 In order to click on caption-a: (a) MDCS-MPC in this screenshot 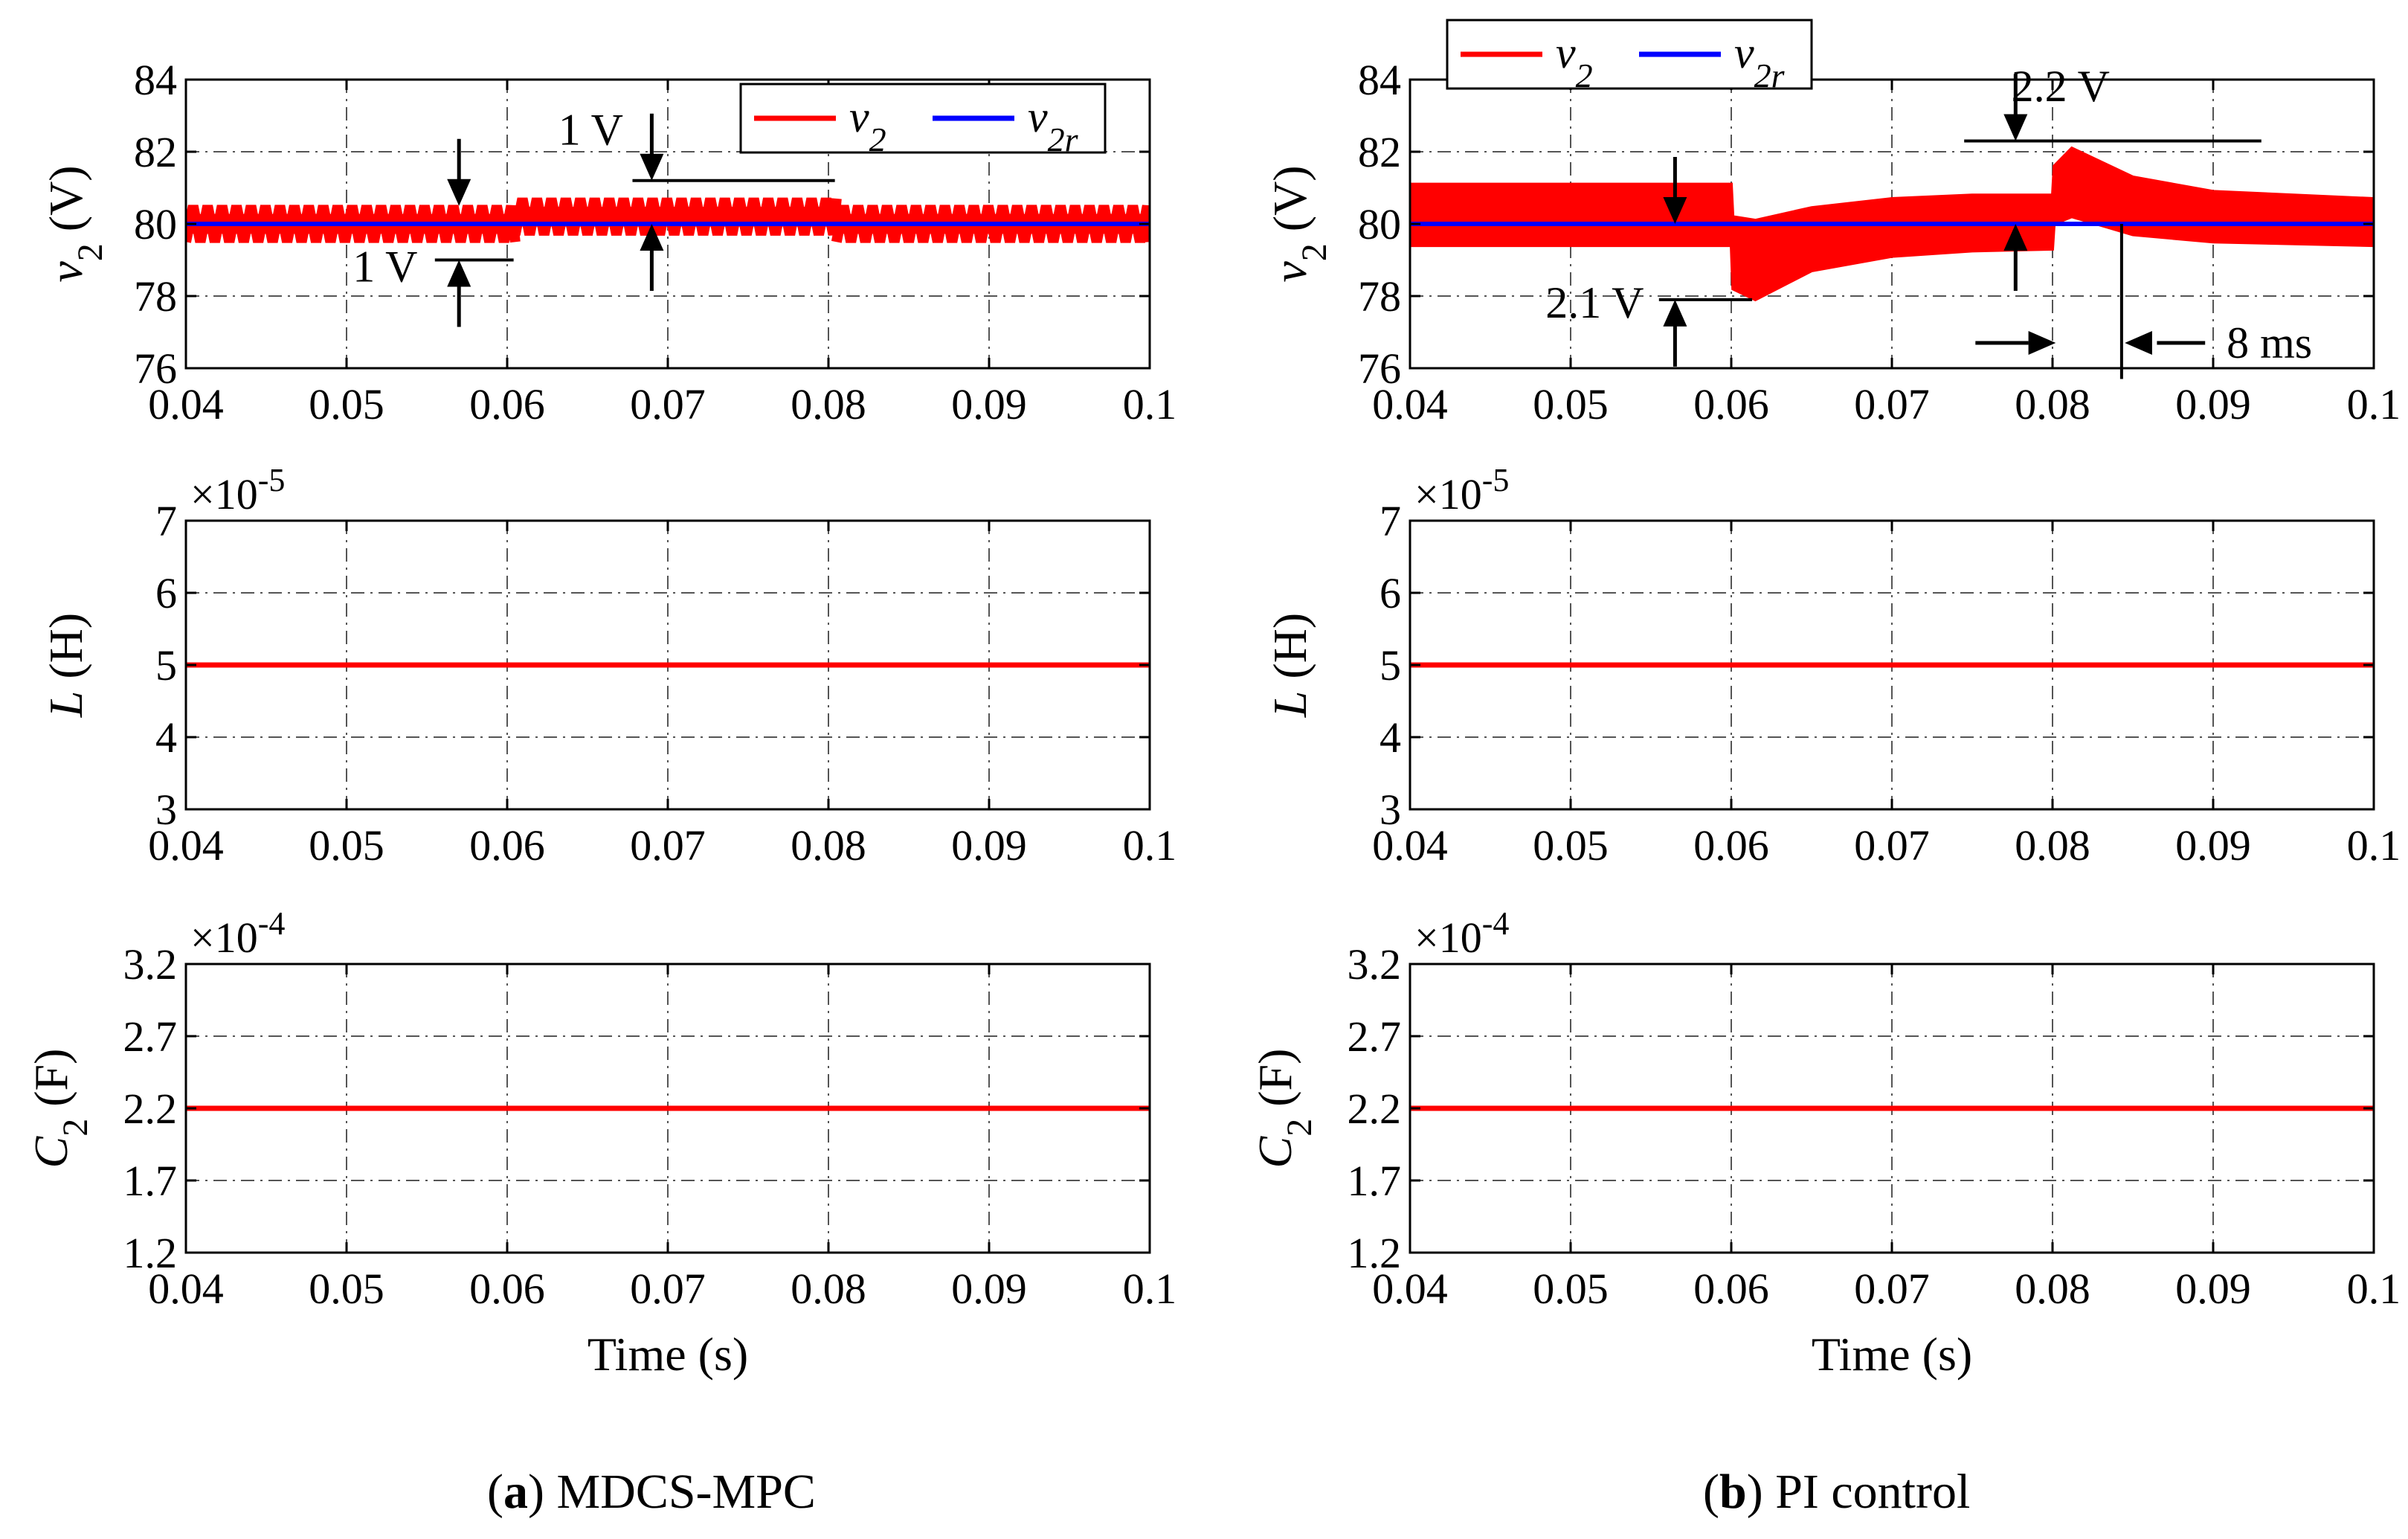, I will do `click(651, 1492)`.